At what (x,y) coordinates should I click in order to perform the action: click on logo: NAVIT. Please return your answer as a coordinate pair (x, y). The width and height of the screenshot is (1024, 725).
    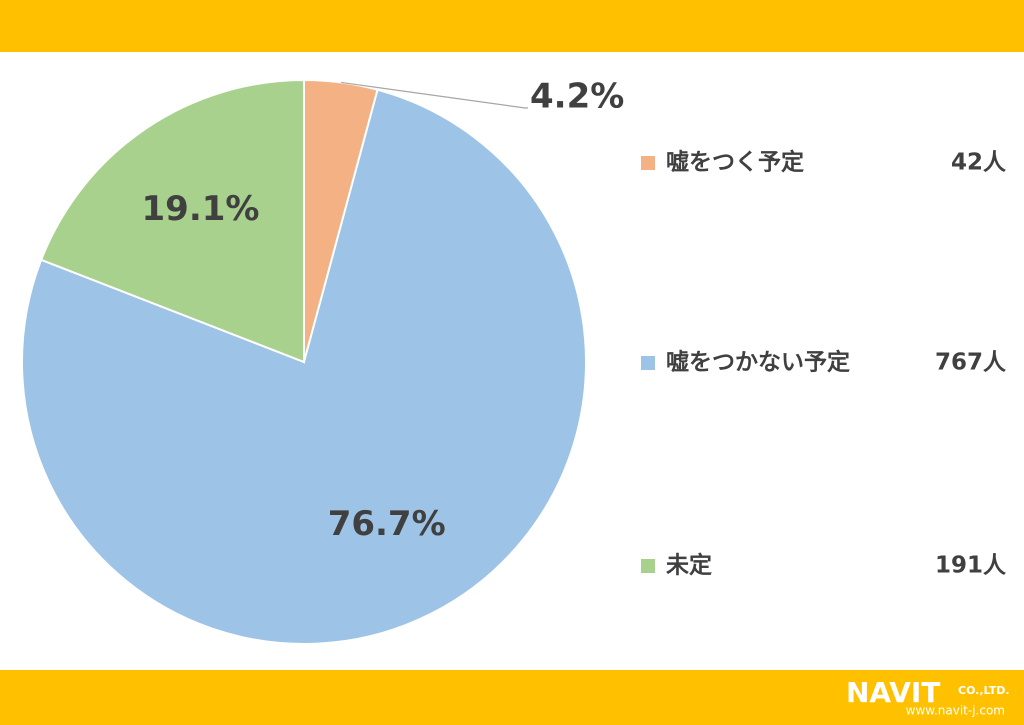
    Looking at the image, I should click on (893, 692).